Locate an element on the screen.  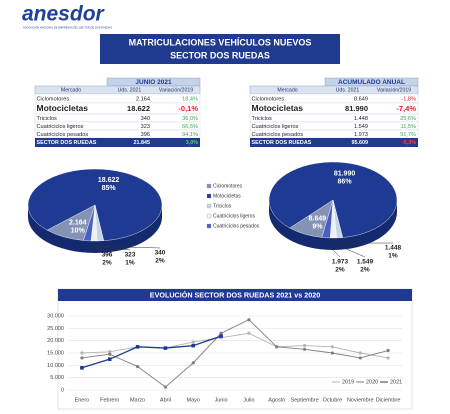
pie-value-label: 1.448 is located at coordinates (393, 248).